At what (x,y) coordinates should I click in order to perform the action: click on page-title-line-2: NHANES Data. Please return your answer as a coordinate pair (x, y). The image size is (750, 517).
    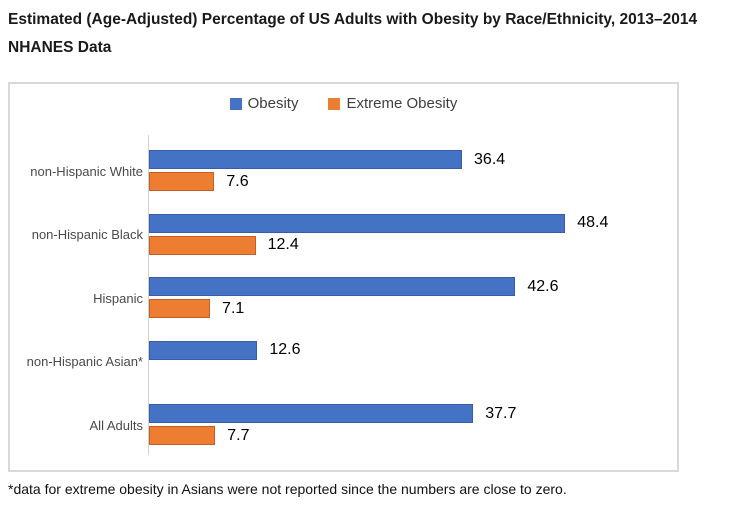
    Looking at the image, I should click on (60, 47).